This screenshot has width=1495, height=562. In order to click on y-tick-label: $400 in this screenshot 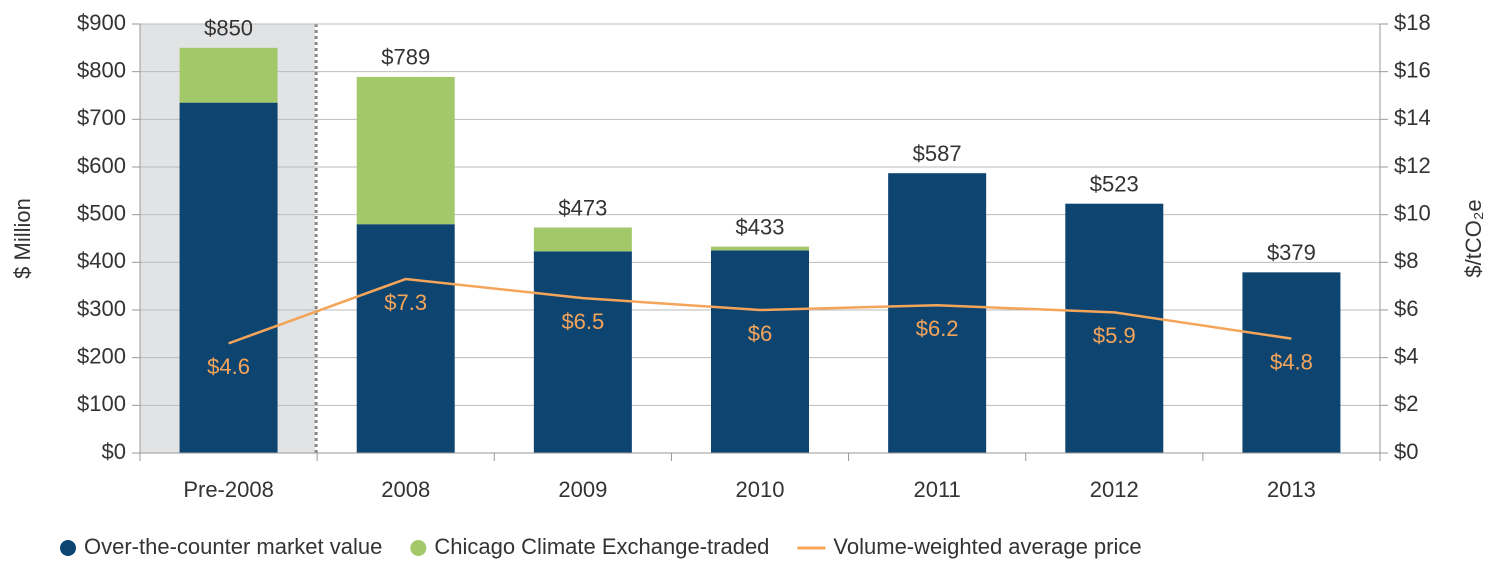, I will do `click(101, 260)`.